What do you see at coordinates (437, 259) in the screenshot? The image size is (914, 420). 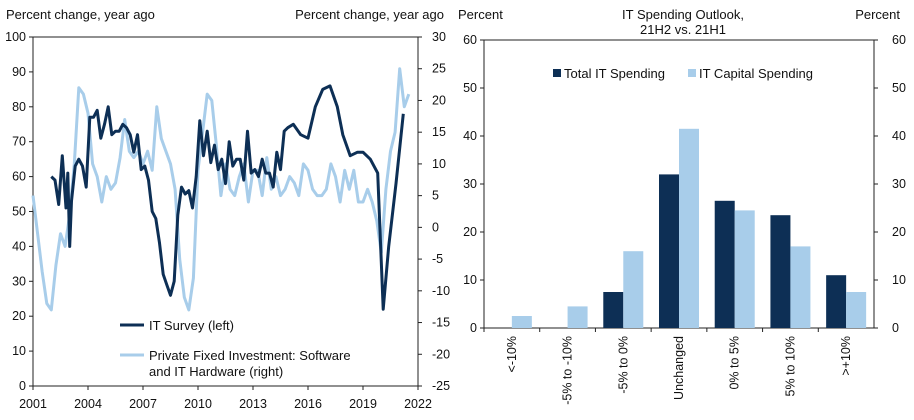 I see `right-y-tick-label: -5` at bounding box center [437, 259].